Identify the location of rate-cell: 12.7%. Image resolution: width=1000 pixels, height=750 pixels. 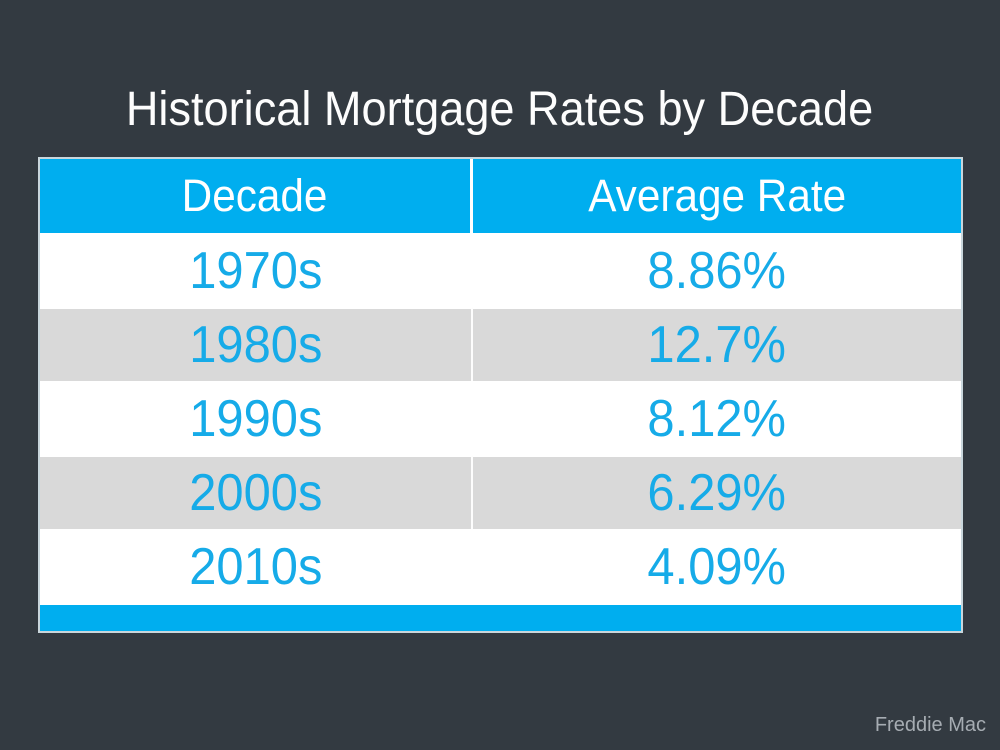
(717, 344).